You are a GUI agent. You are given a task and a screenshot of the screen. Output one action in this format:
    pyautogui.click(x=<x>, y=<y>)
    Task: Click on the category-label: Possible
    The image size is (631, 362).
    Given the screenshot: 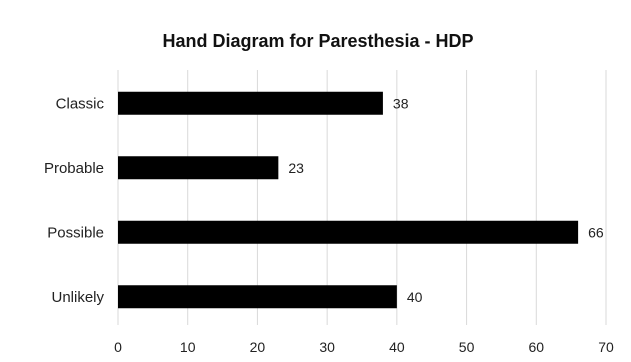 What is the action you would take?
    pyautogui.click(x=75, y=232)
    